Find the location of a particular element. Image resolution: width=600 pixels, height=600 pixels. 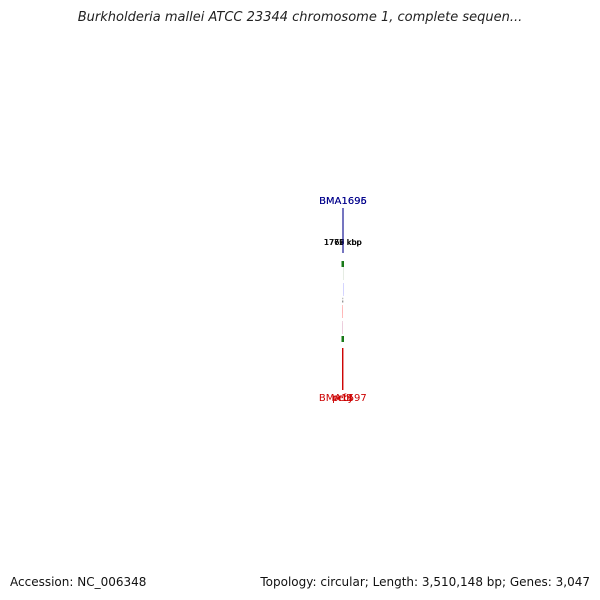

gene-label-text: prfB is located at coordinates (342, 398).